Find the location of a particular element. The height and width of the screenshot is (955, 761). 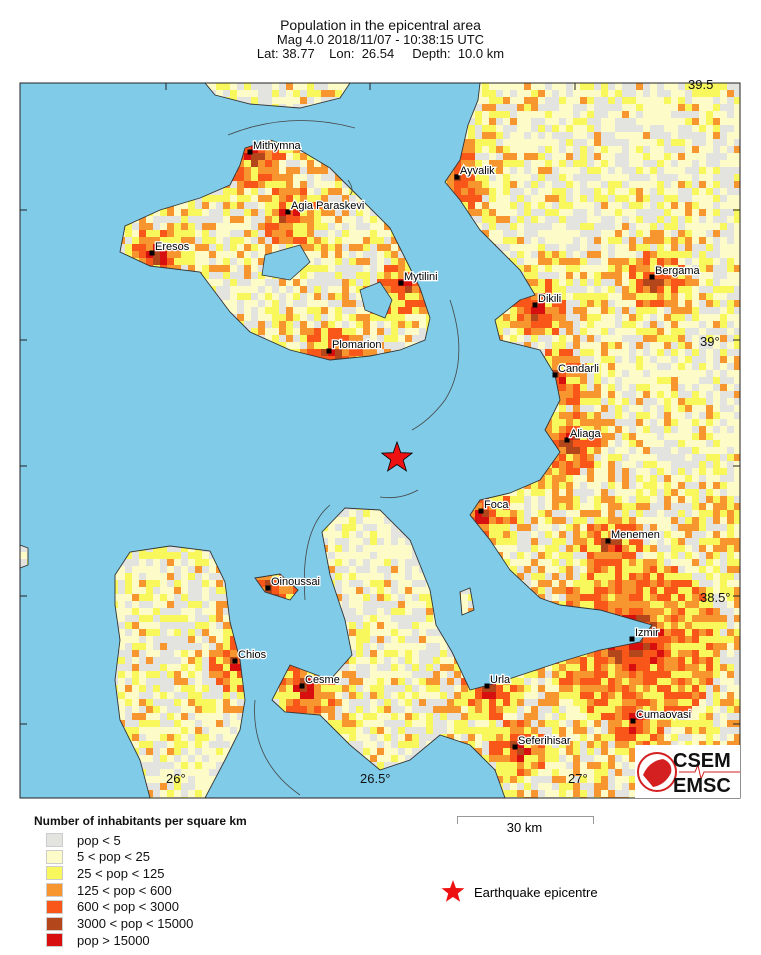

gulf-kalloni is located at coordinates (286, 262).